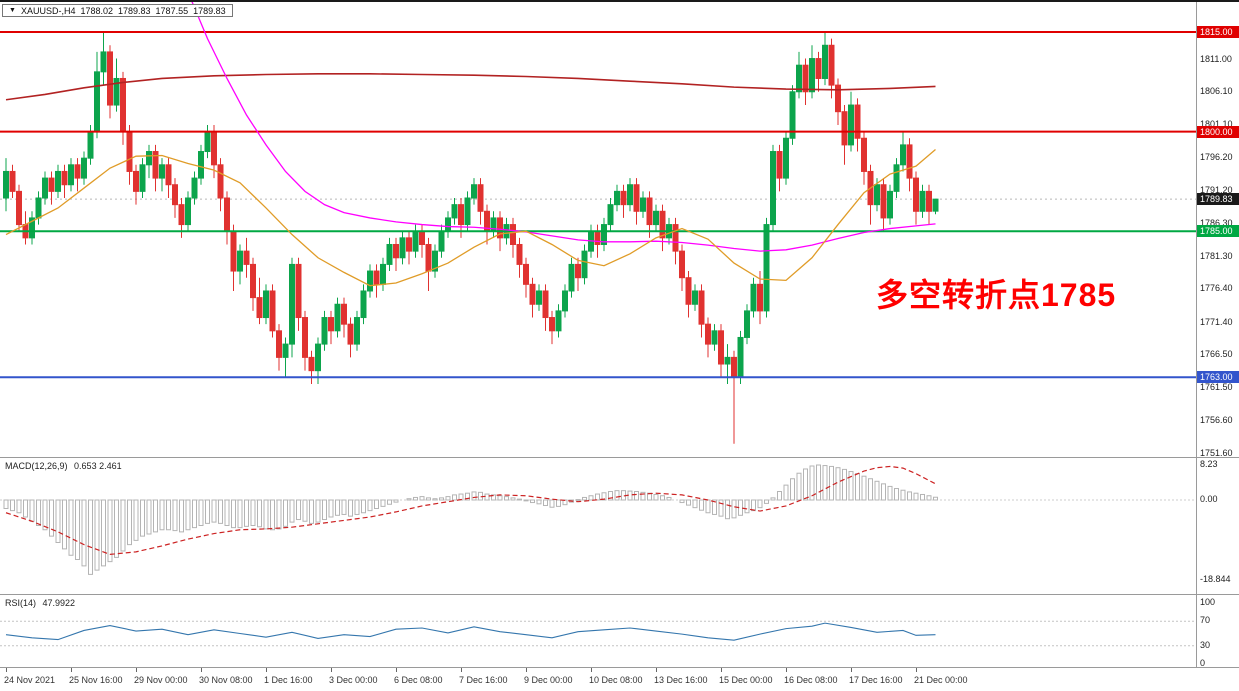 The height and width of the screenshot is (691, 1239). What do you see at coordinates (98, 466) in the screenshot?
I see `macd-indicator-values: 0.653 2.461` at bounding box center [98, 466].